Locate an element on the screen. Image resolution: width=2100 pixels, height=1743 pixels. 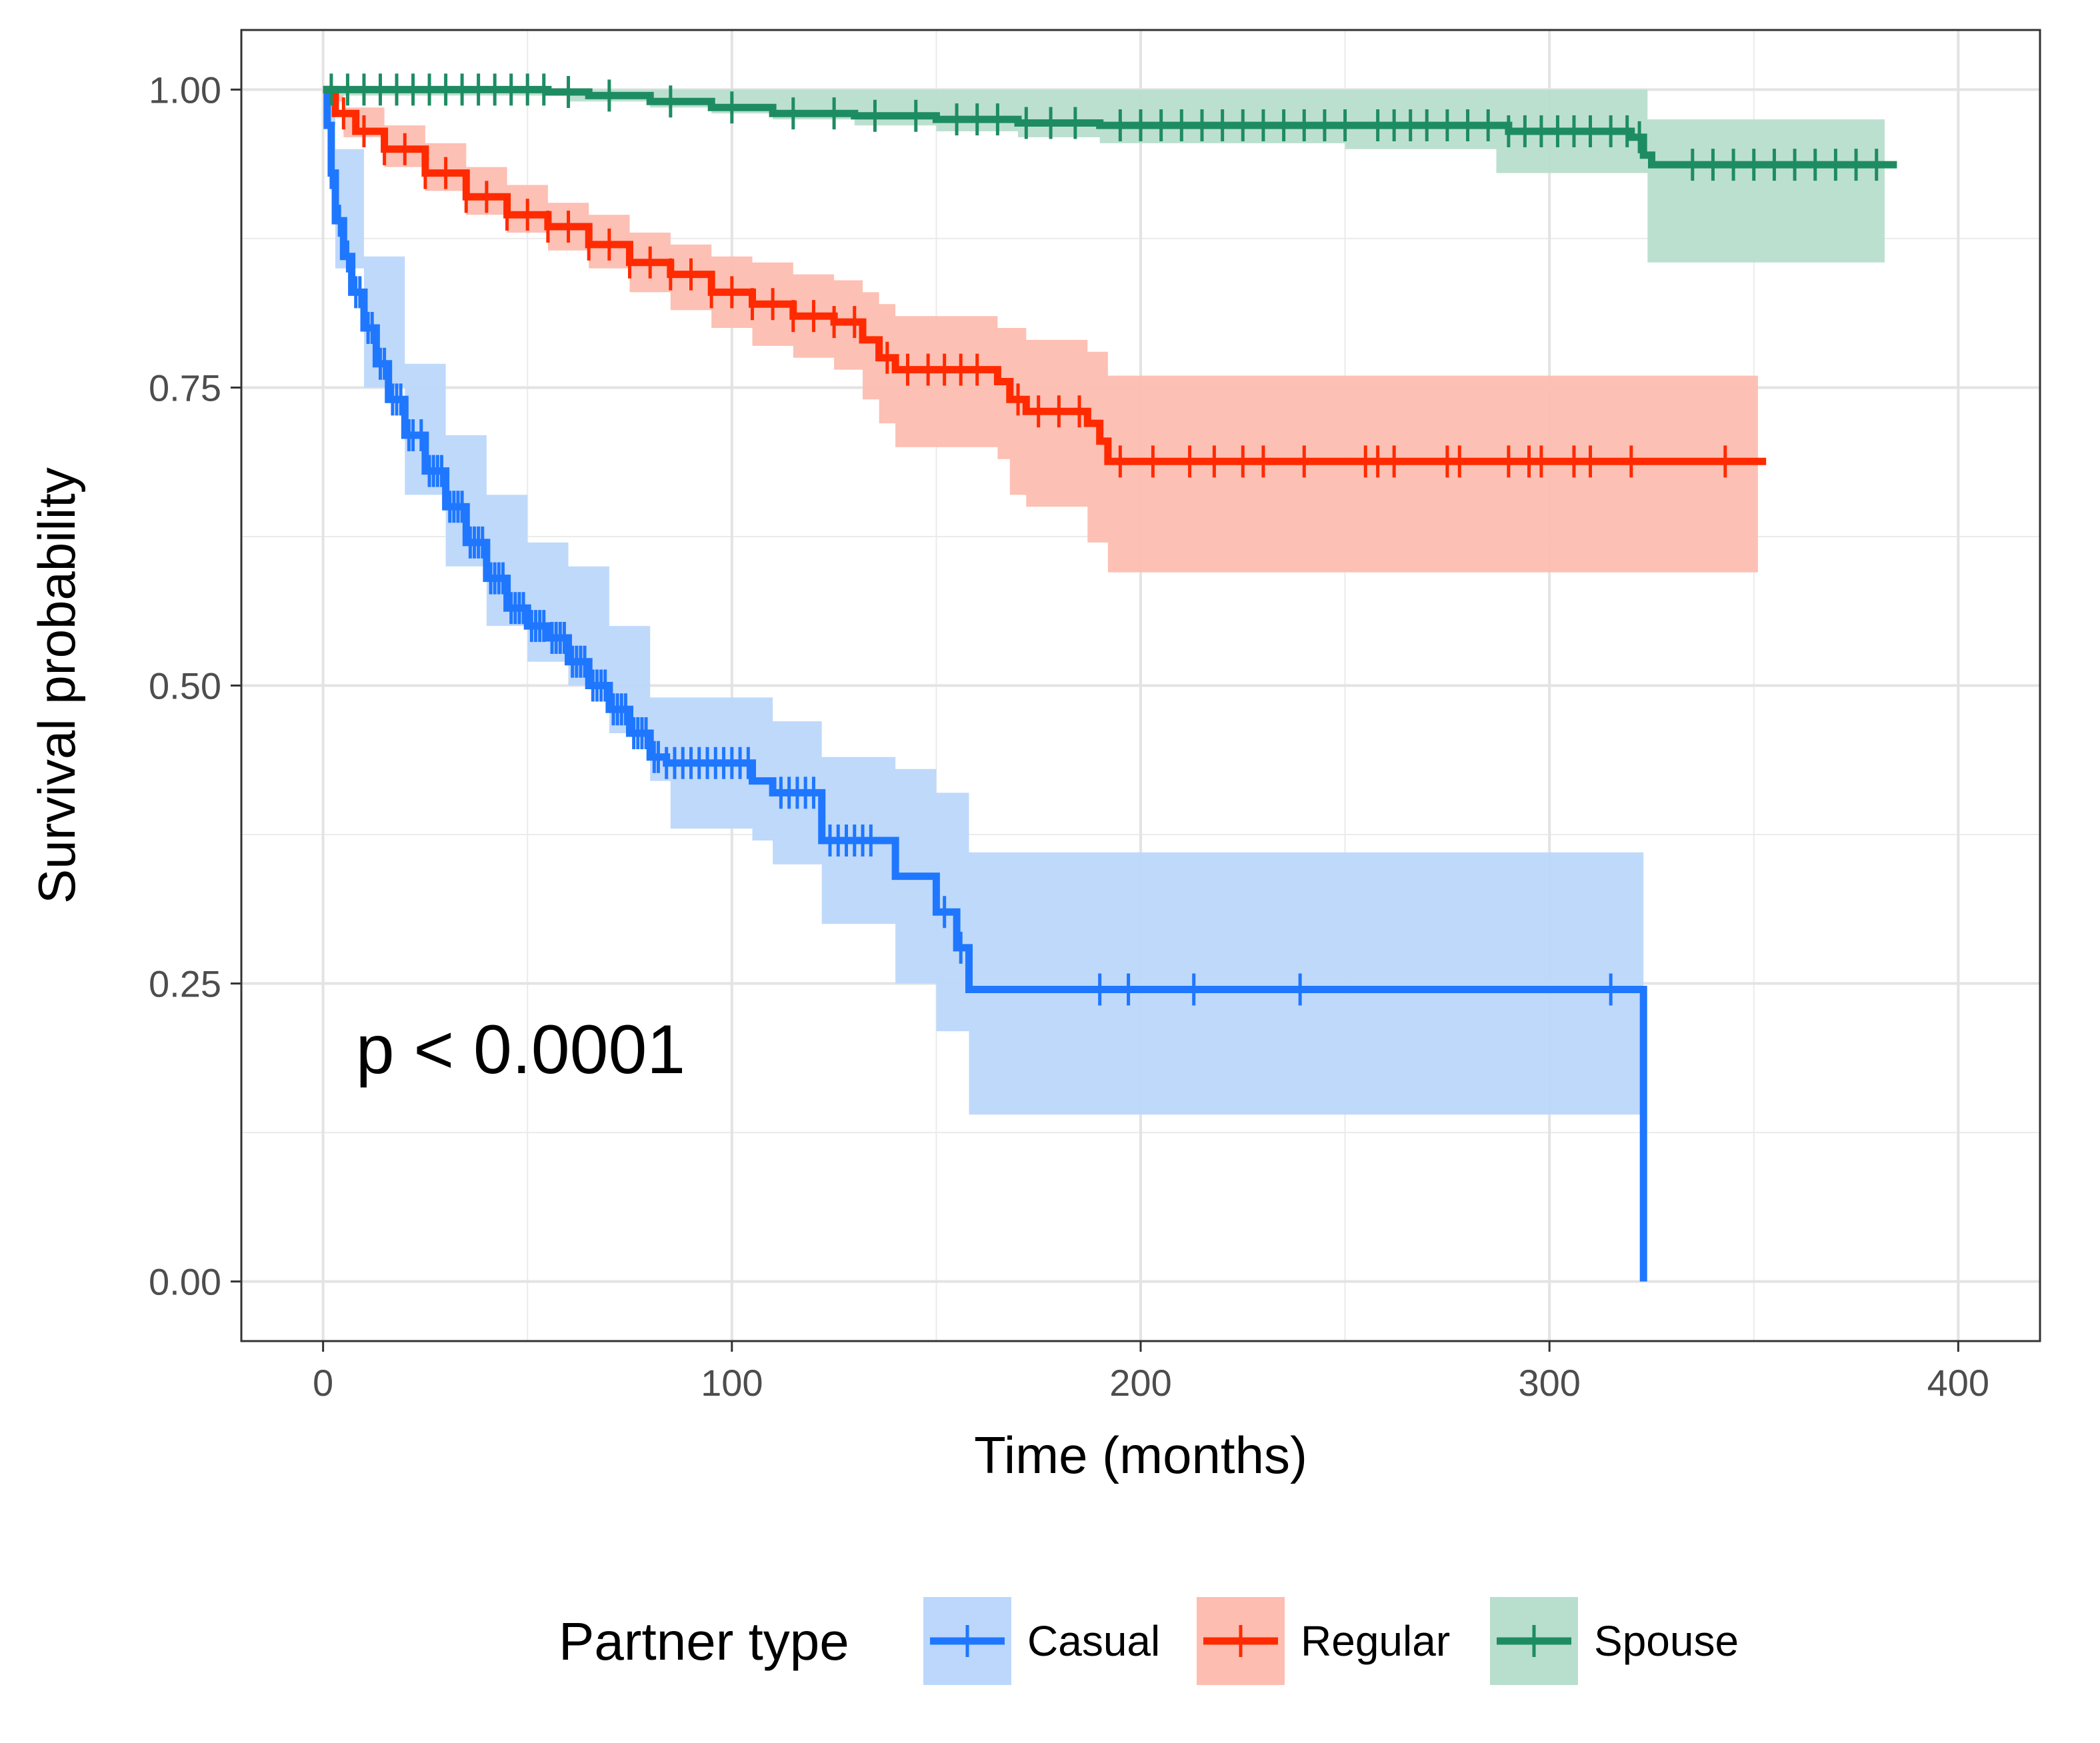
x-tick-label: 200 is located at coordinates (1140, 1383).